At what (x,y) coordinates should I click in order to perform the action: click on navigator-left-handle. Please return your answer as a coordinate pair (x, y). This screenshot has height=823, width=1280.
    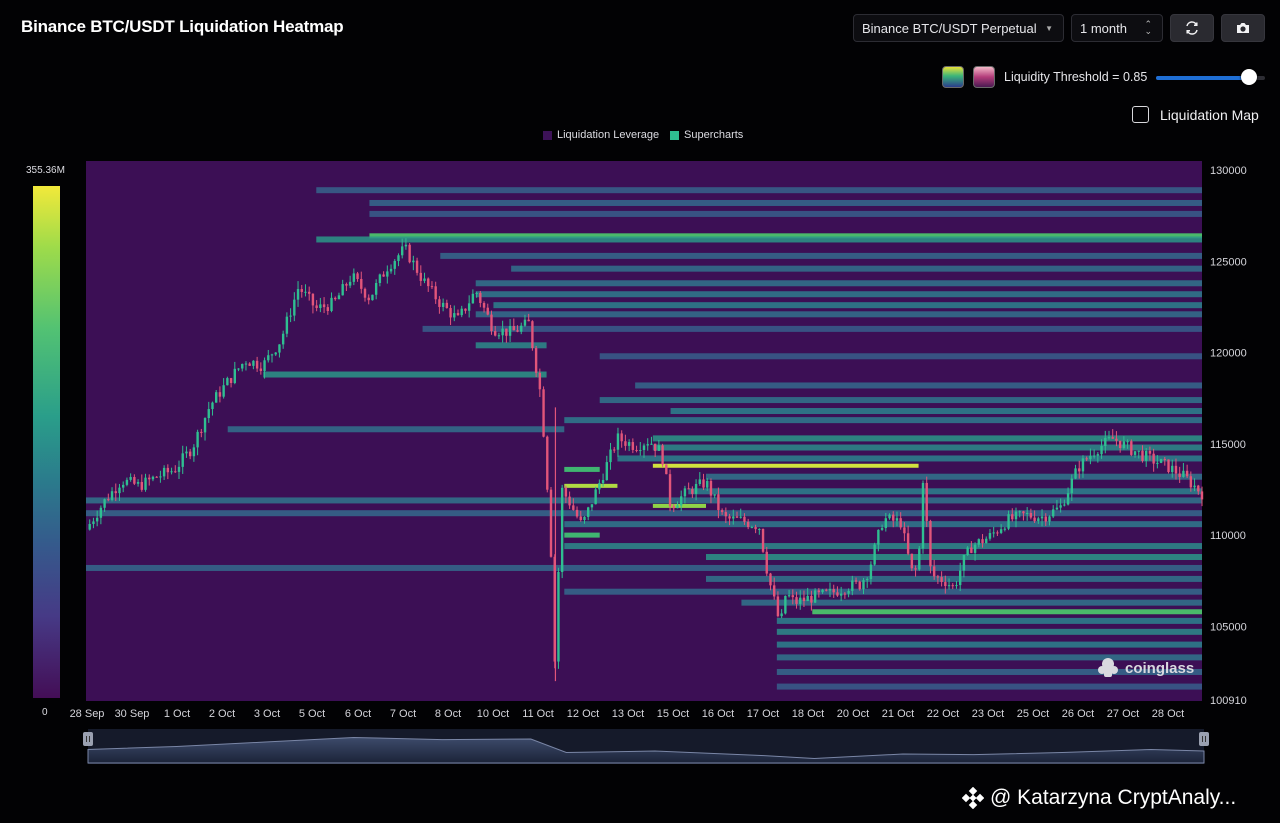
    Looking at the image, I should click on (88, 739).